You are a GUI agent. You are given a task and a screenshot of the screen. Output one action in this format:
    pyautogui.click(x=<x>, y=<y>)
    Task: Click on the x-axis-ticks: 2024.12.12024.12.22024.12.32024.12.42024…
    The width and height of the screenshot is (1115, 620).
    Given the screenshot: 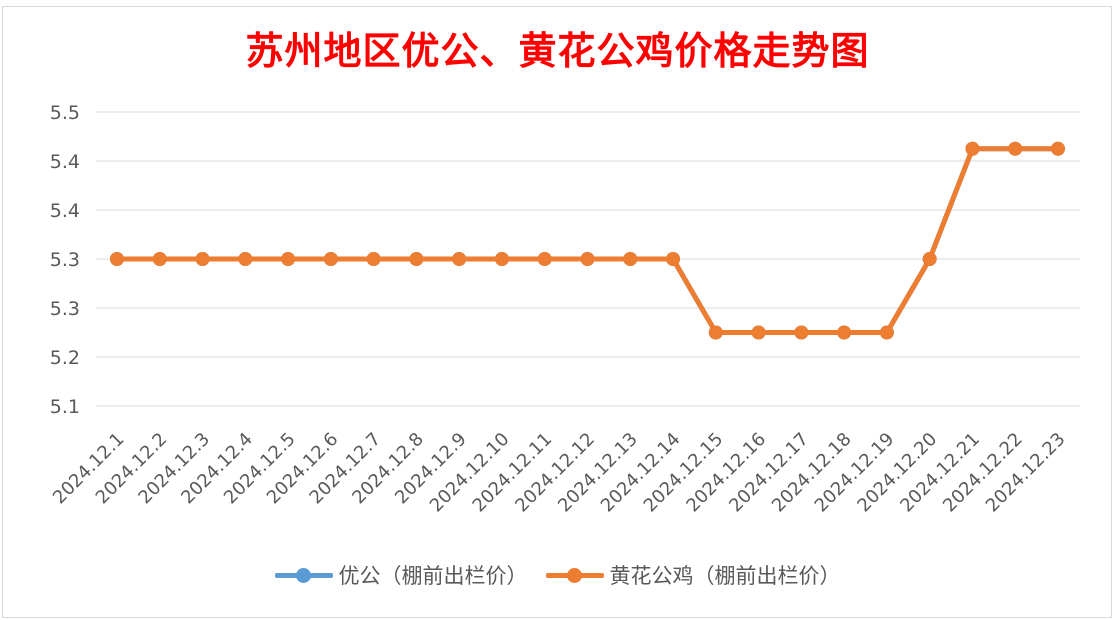 What is the action you would take?
    pyautogui.click(x=559, y=473)
    